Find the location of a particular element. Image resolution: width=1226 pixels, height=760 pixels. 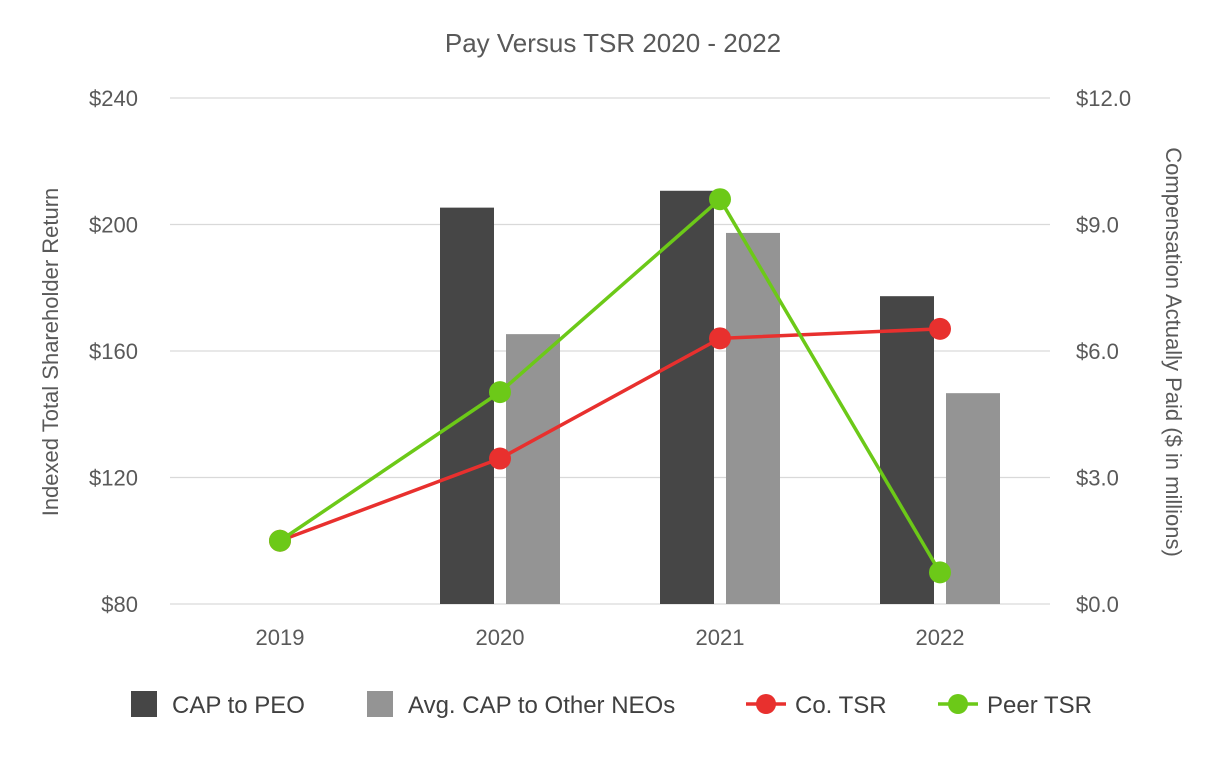

x-tick-label: 2021 is located at coordinates (720, 637).